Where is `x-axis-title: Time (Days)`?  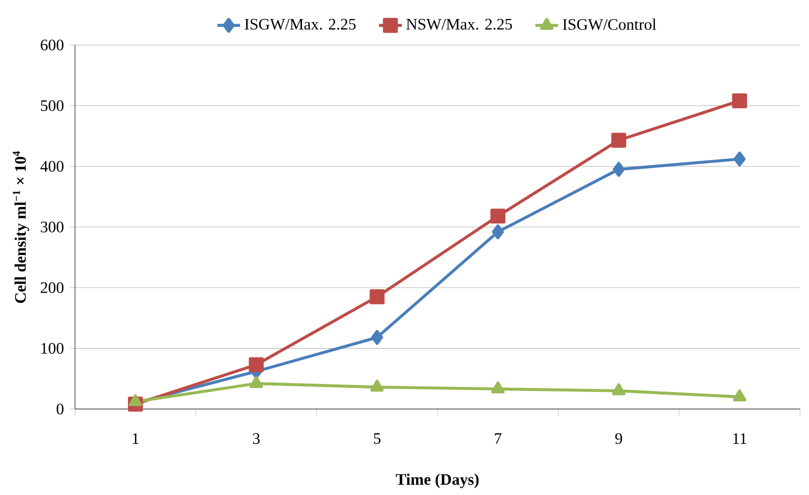
x-axis-title: Time (Days) is located at coordinates (437, 481).